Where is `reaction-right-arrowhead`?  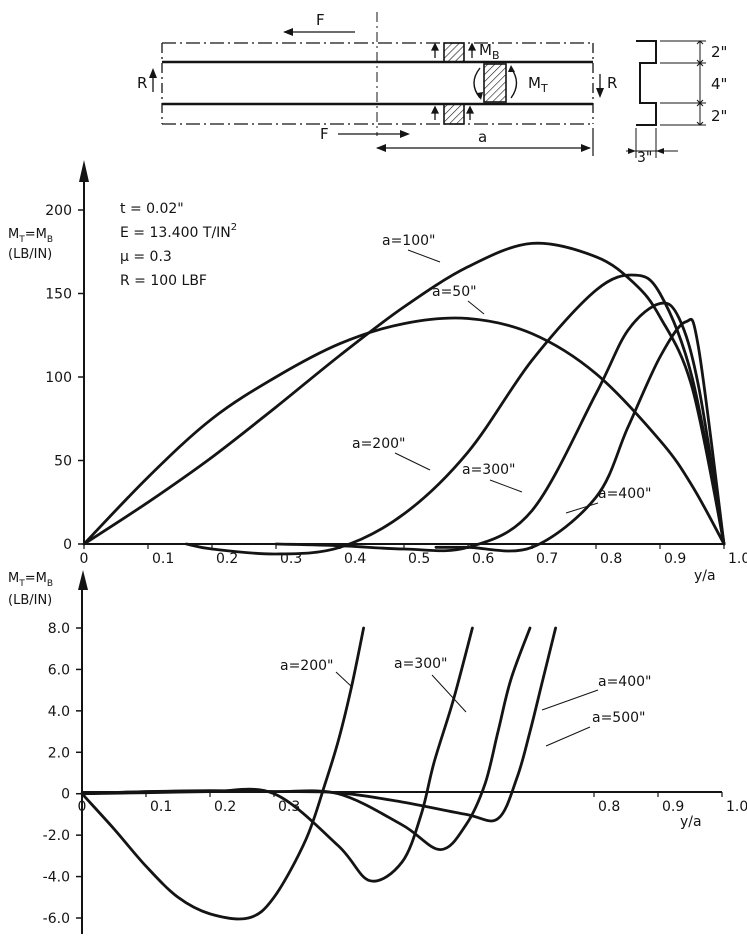 reaction-right-arrowhead is located at coordinates (600, 93).